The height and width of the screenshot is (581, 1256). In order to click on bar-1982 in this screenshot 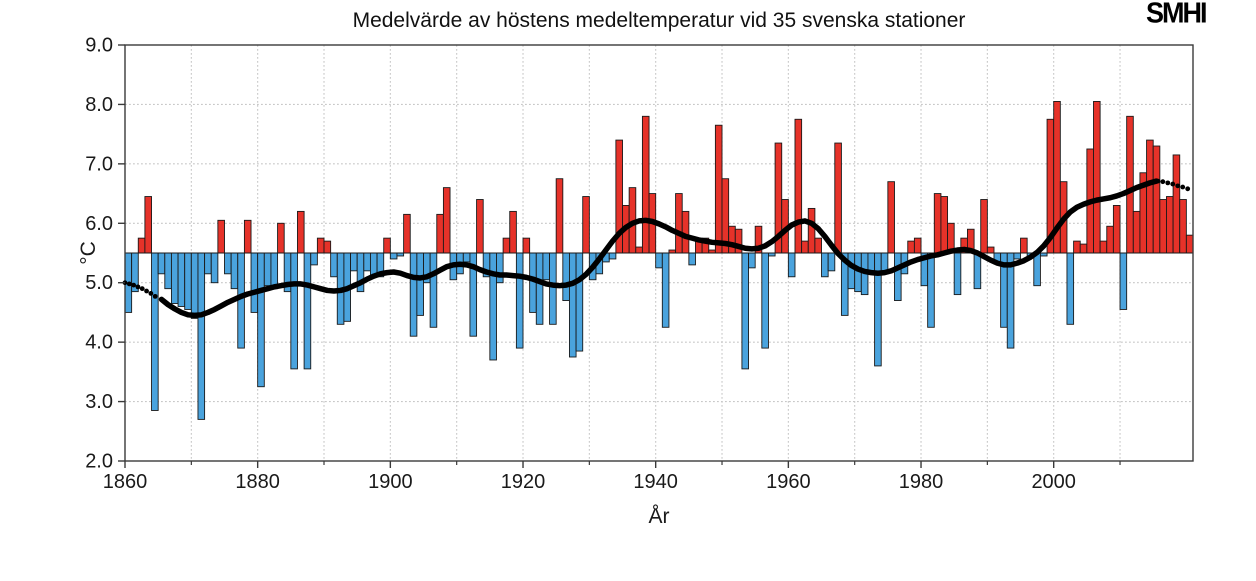, I will do `click(937, 223)`.